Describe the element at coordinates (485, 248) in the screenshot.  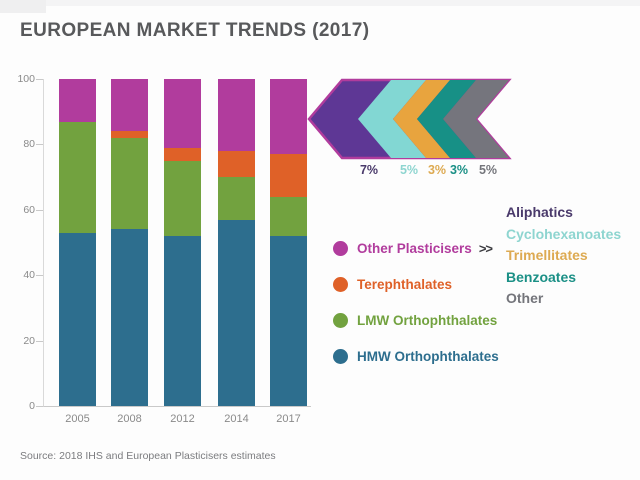
I see `double-chevron-icon: >>` at that location.